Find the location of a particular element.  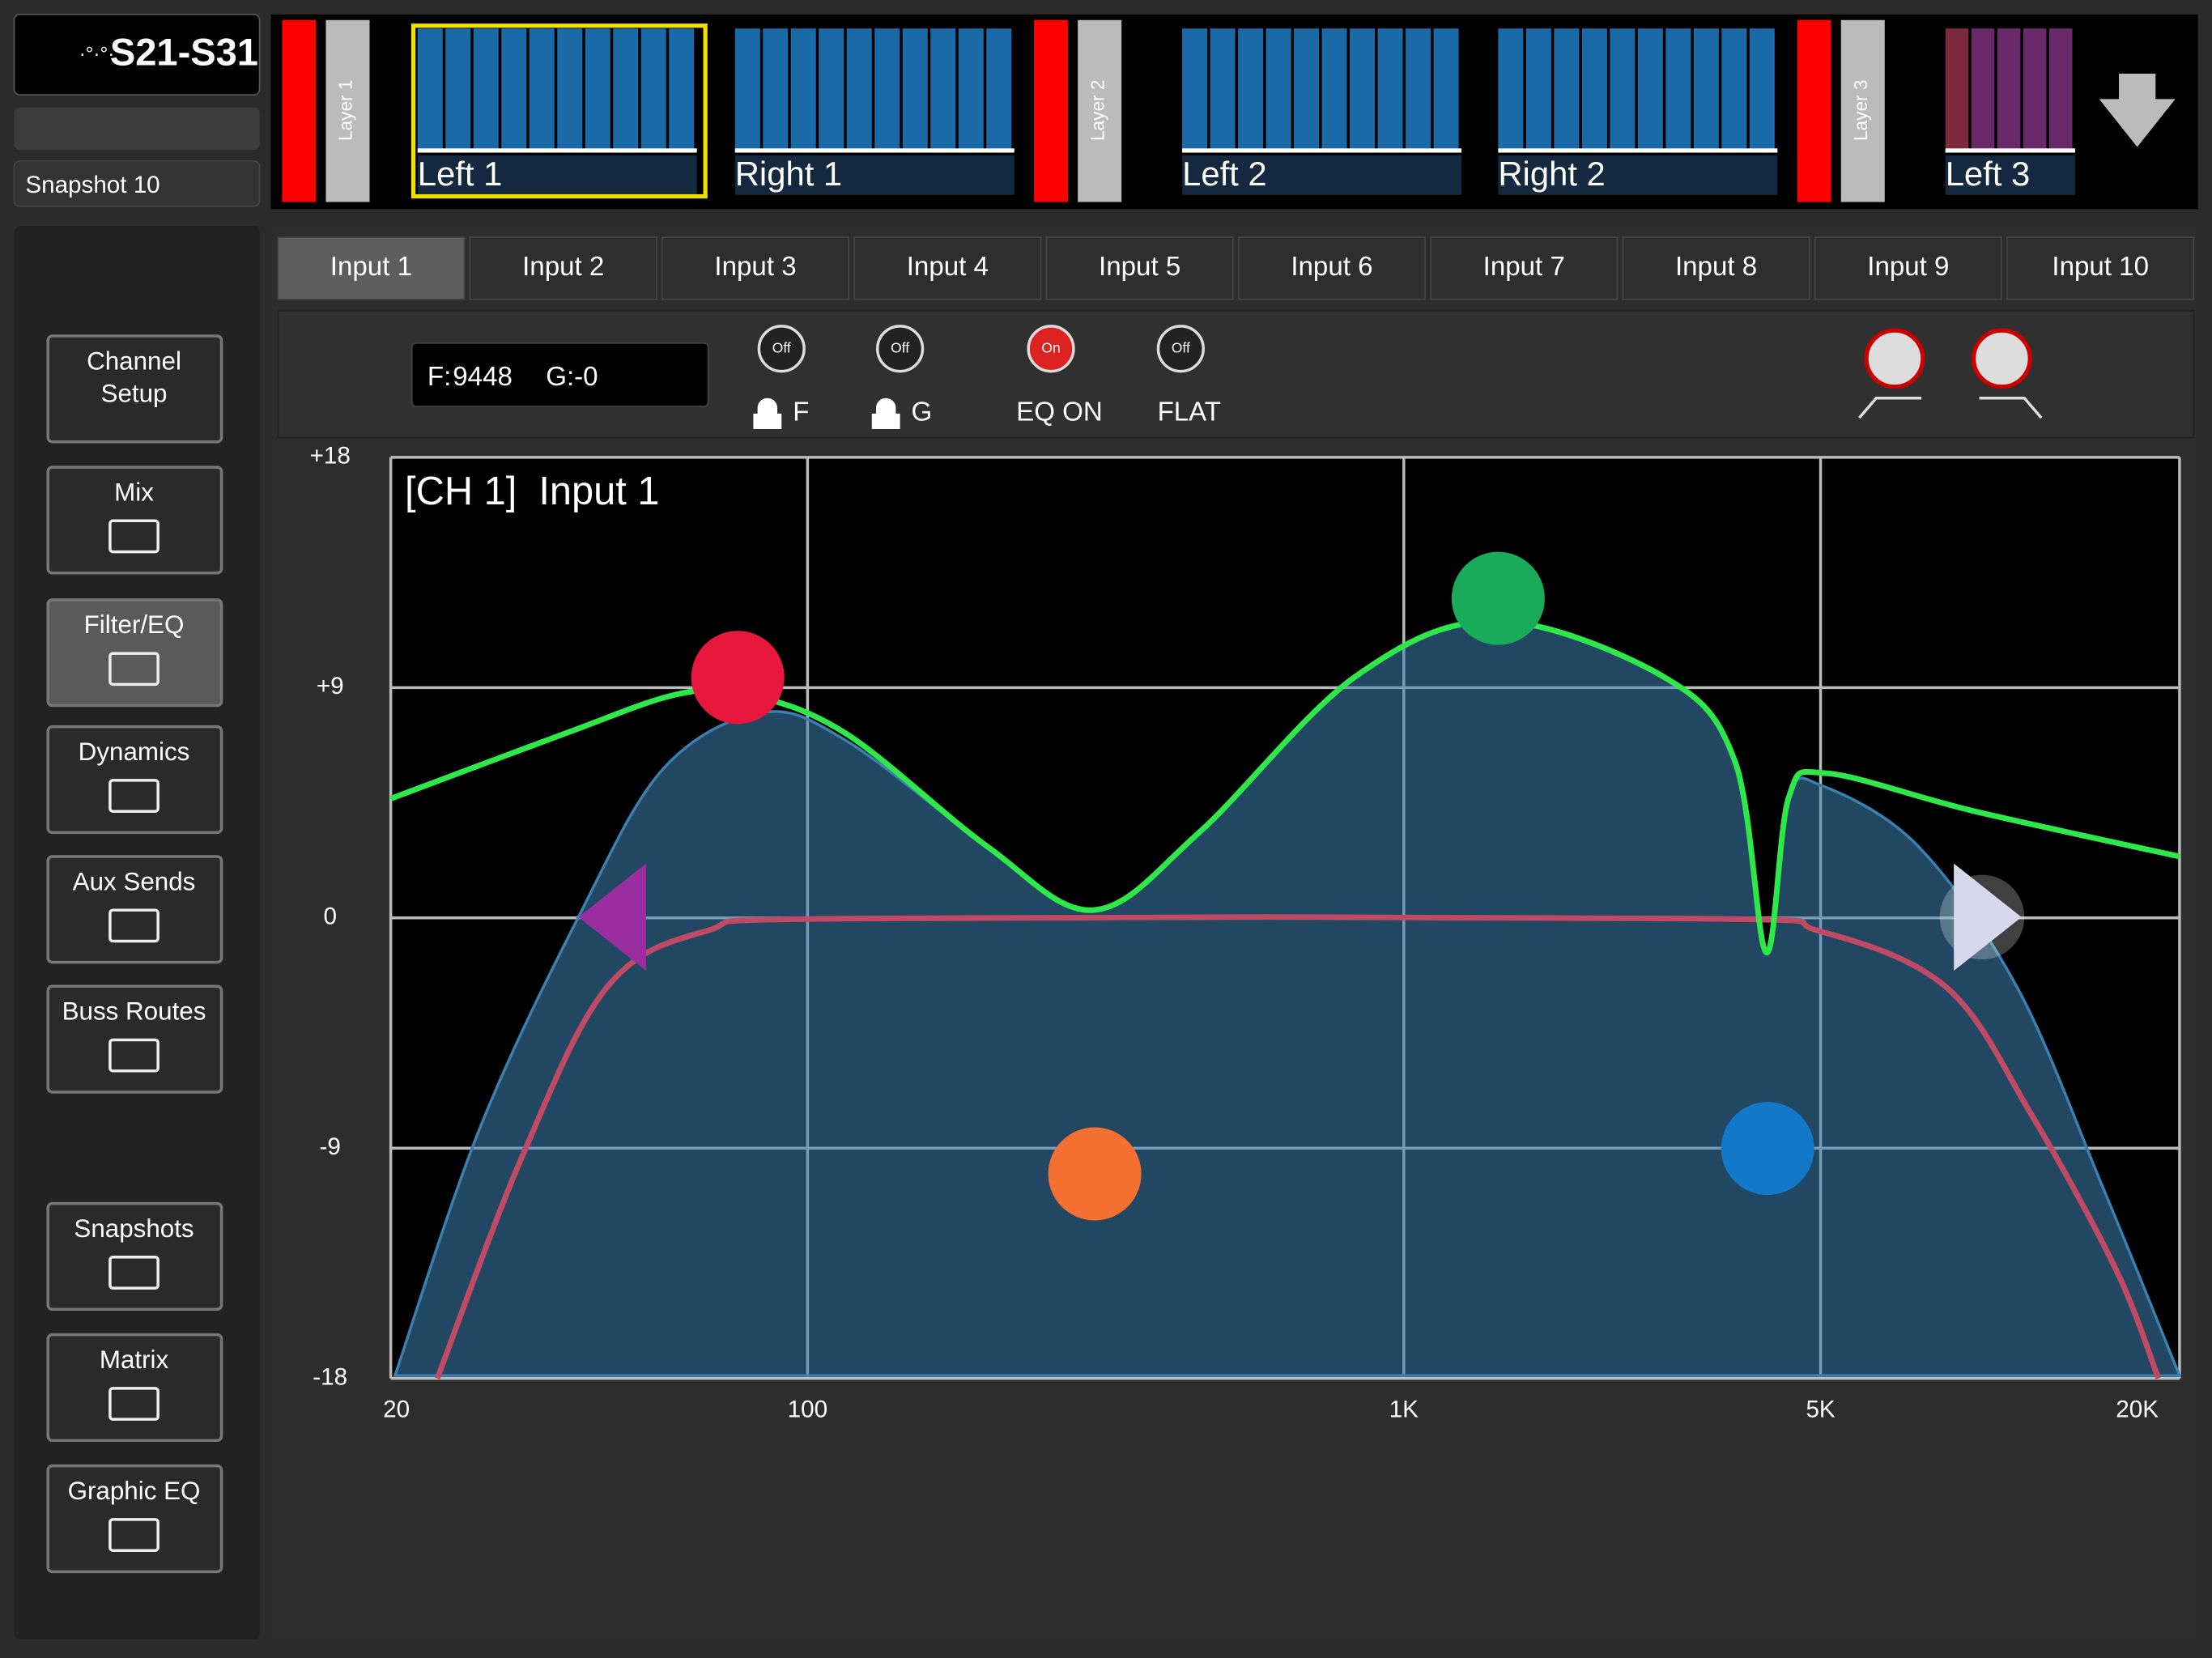

toggle-state: Off is located at coordinates (1181, 347).